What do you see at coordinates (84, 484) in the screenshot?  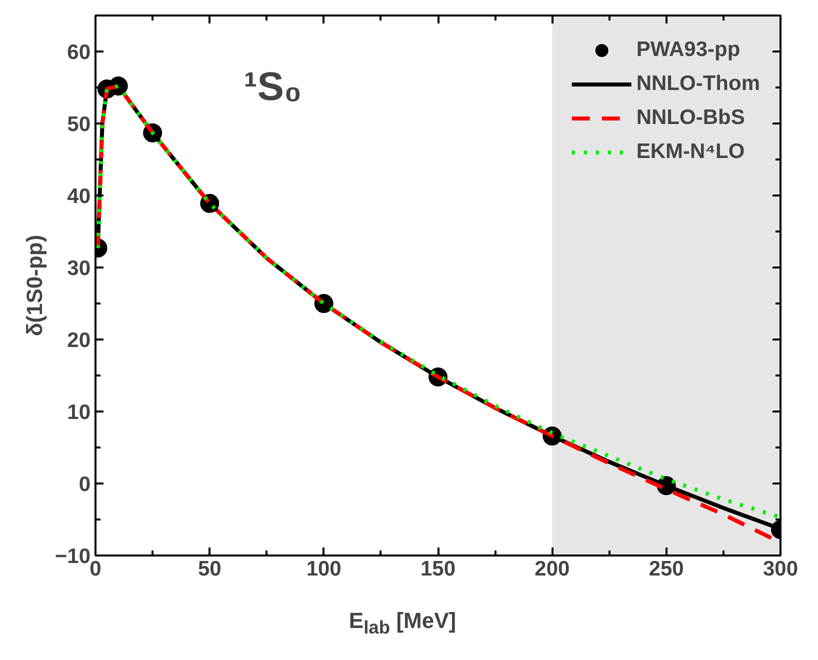 I see `y-tick-label: 0` at bounding box center [84, 484].